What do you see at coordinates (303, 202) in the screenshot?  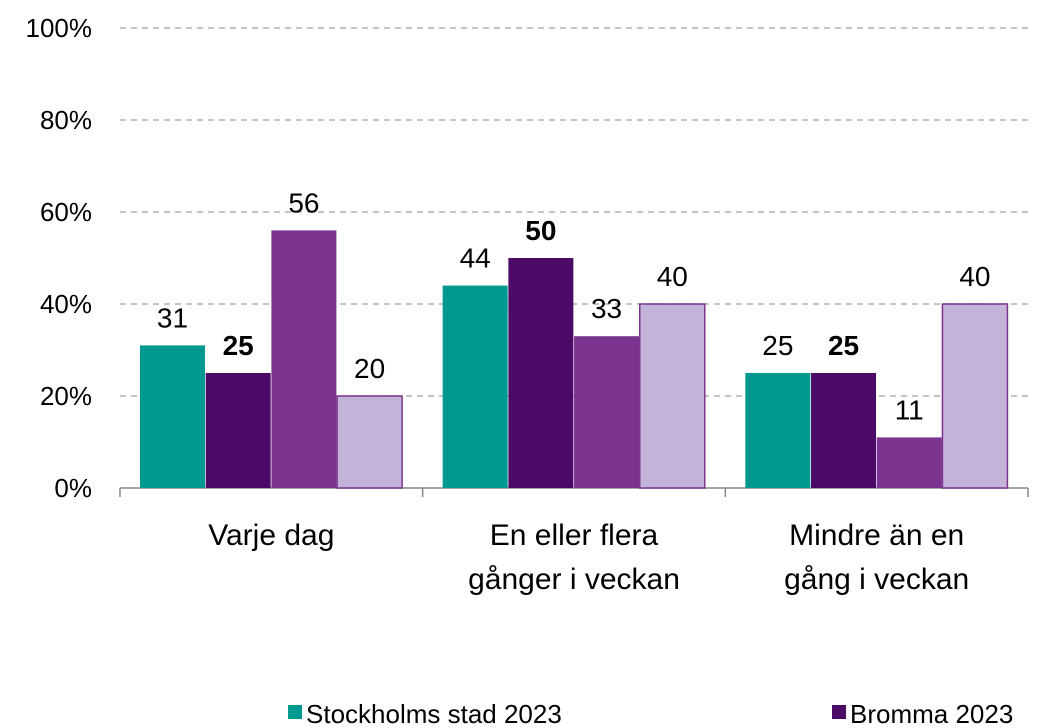 I see `data-label: 56` at bounding box center [303, 202].